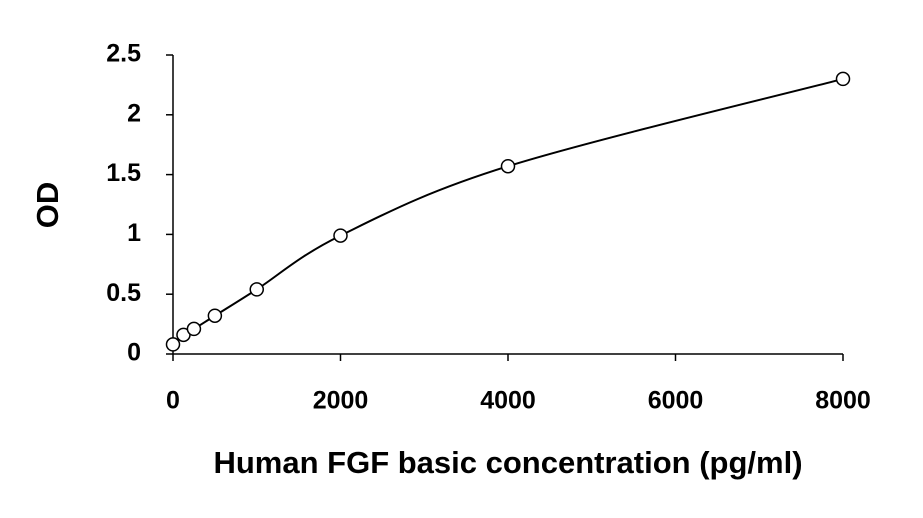 The width and height of the screenshot is (923, 518). What do you see at coordinates (123, 293) in the screenshot?
I see `y-tick-label: 0.5` at bounding box center [123, 293].